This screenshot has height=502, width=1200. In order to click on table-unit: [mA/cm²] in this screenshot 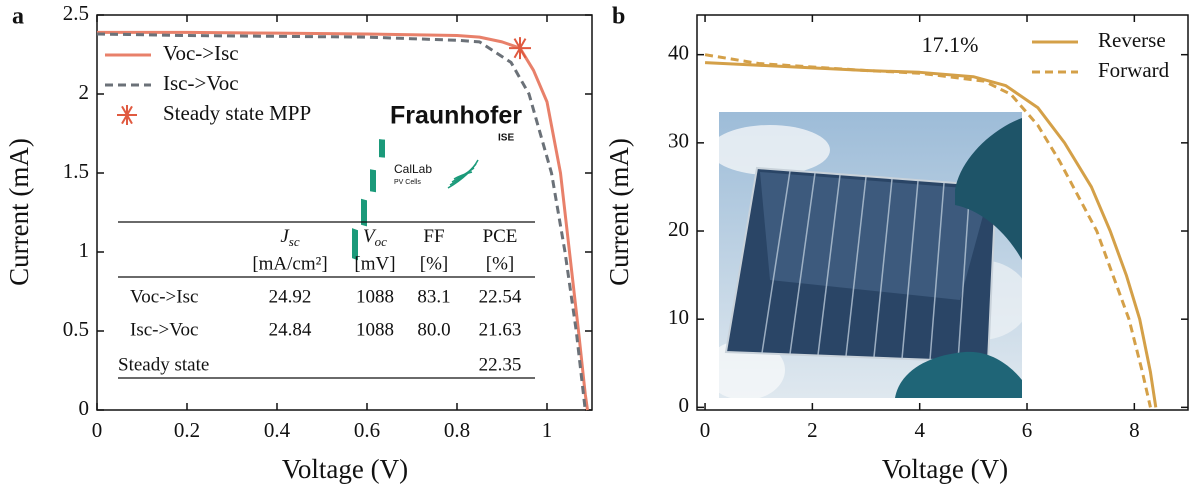, I will do `click(289, 263)`.